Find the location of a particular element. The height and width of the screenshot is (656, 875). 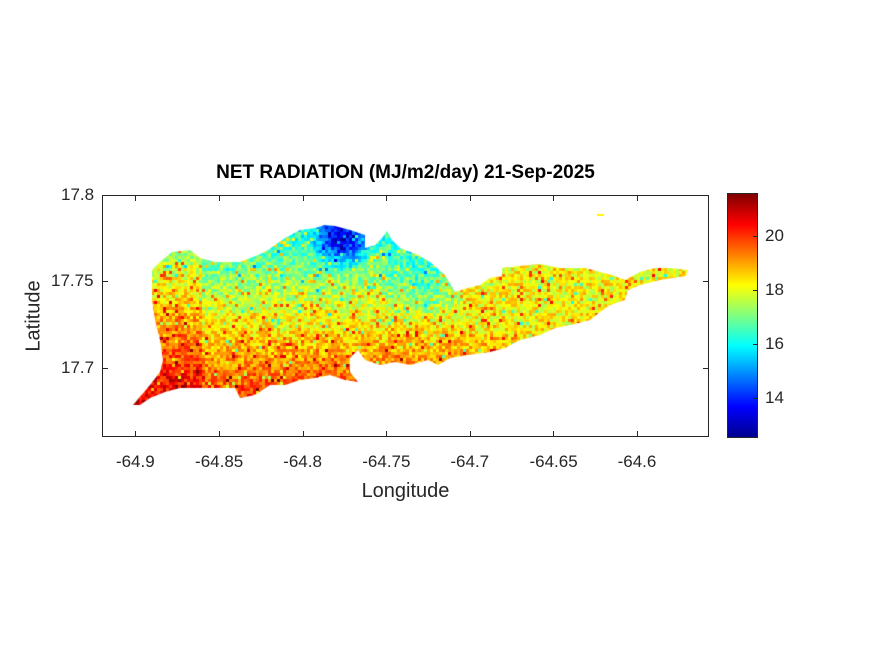

chart-title: NET RADIATION (MJ/m2/day) 21-Sep-2025 is located at coordinates (405, 172).